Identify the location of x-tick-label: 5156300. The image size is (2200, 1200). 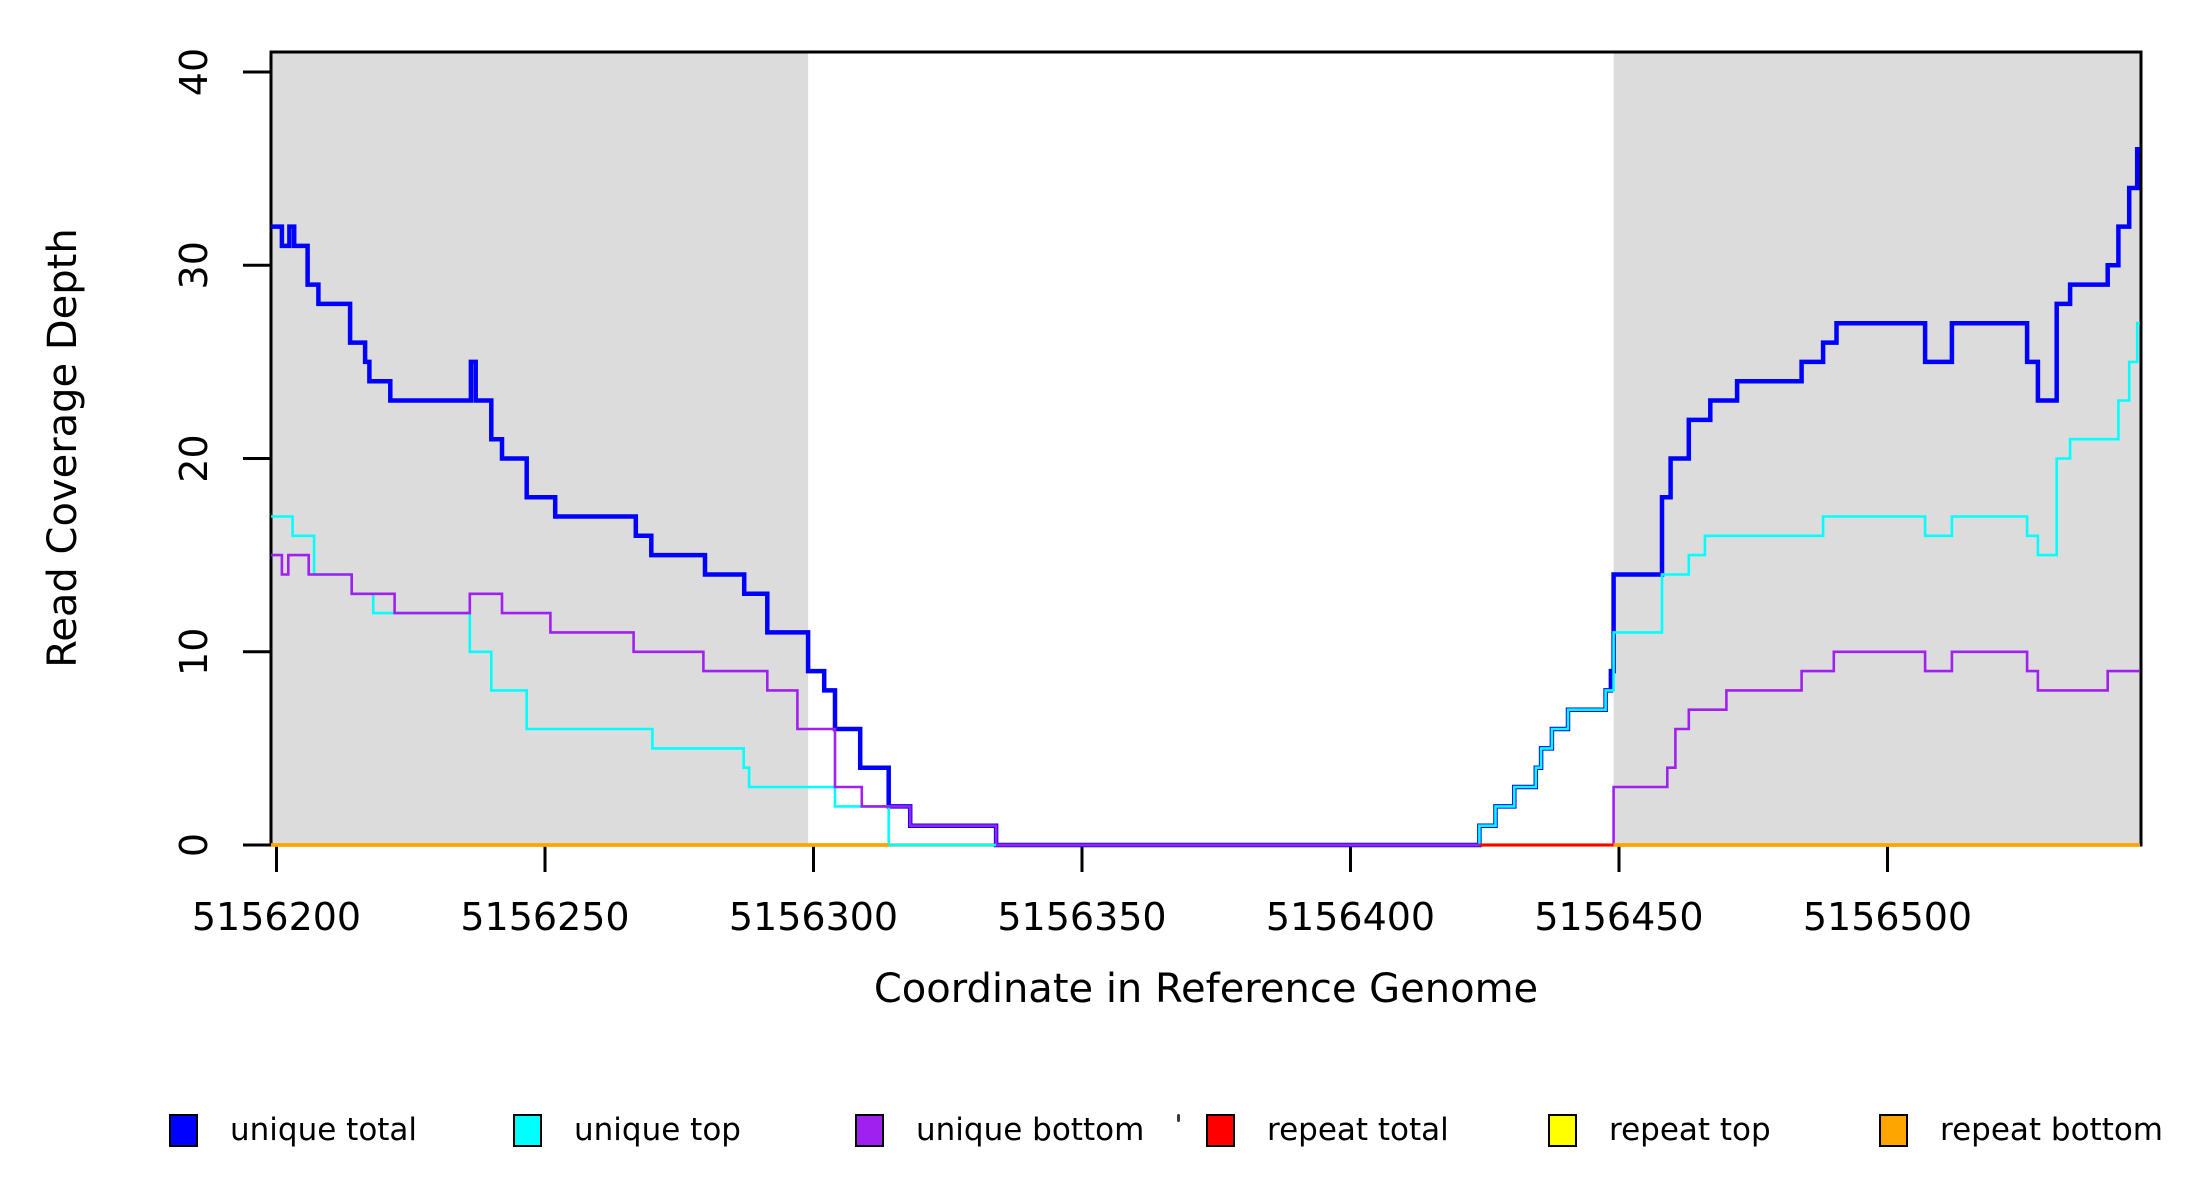
(813, 917).